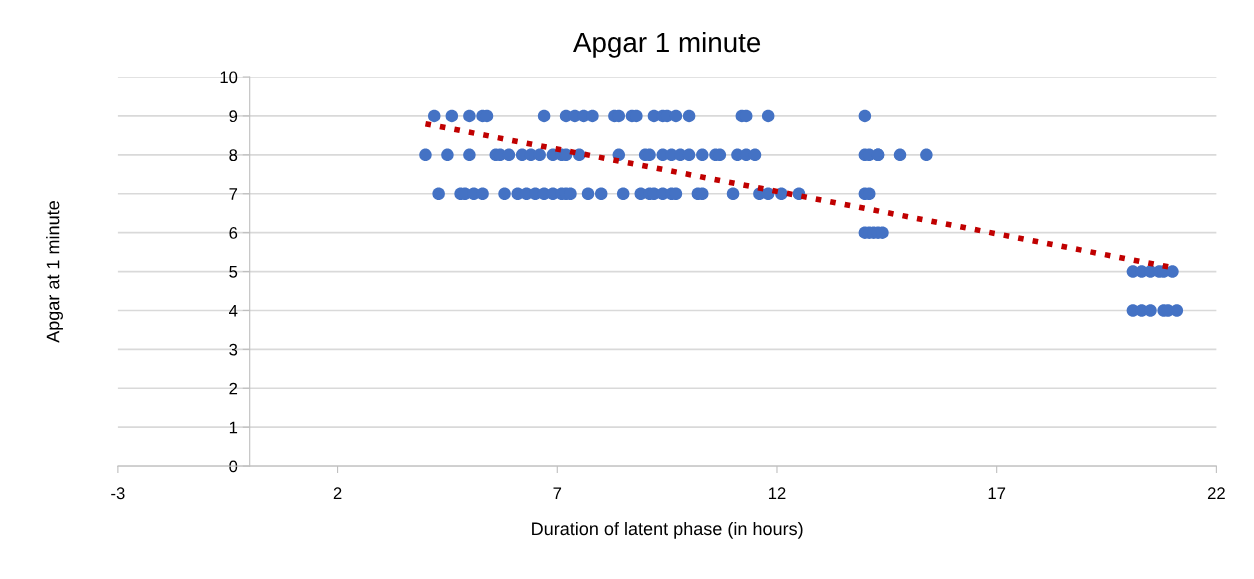 The image size is (1254, 579). What do you see at coordinates (233, 272) in the screenshot?
I see `y-tick-label: 5` at bounding box center [233, 272].